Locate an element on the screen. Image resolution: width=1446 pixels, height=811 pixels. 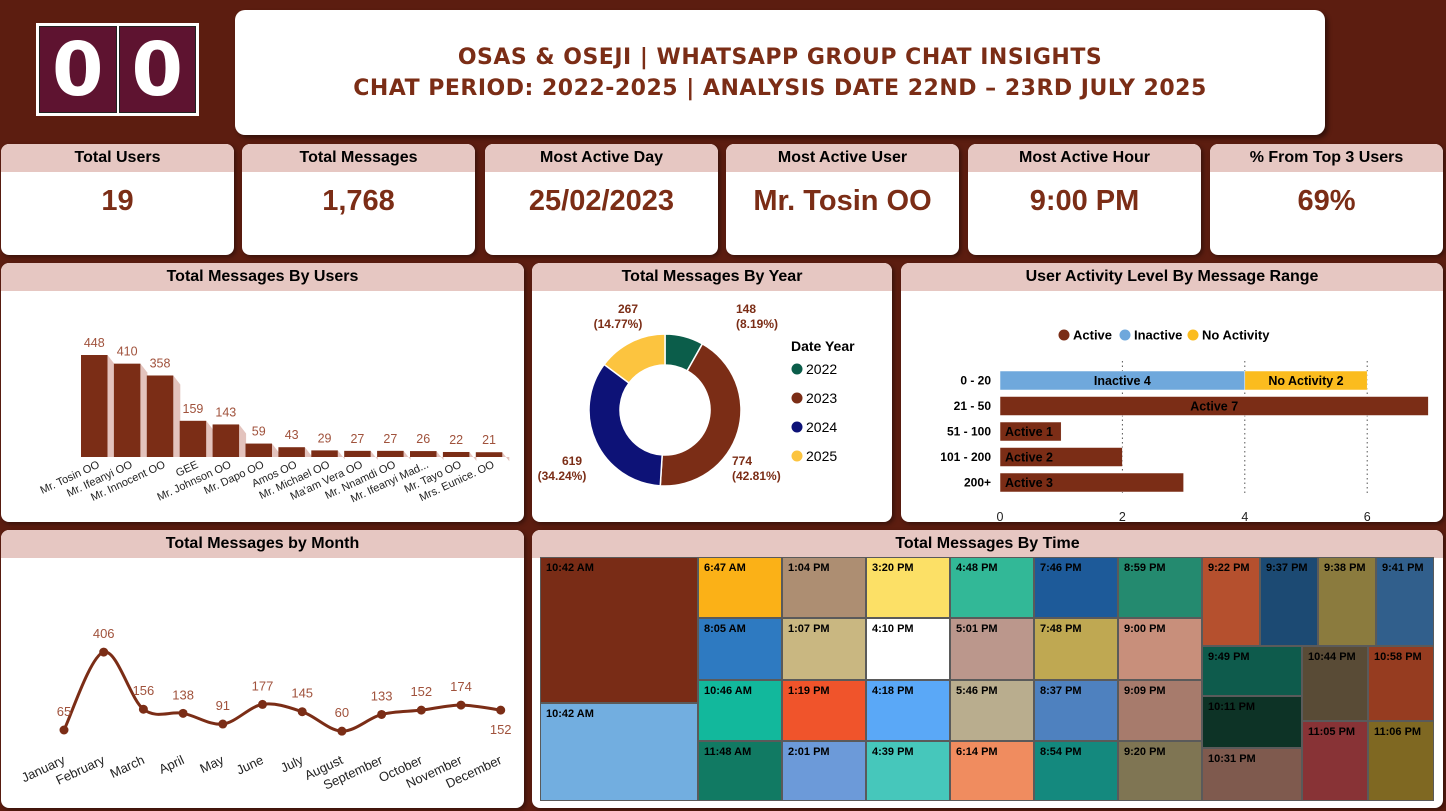
treemap-cell: 1:19 PM is located at coordinates (824, 710).